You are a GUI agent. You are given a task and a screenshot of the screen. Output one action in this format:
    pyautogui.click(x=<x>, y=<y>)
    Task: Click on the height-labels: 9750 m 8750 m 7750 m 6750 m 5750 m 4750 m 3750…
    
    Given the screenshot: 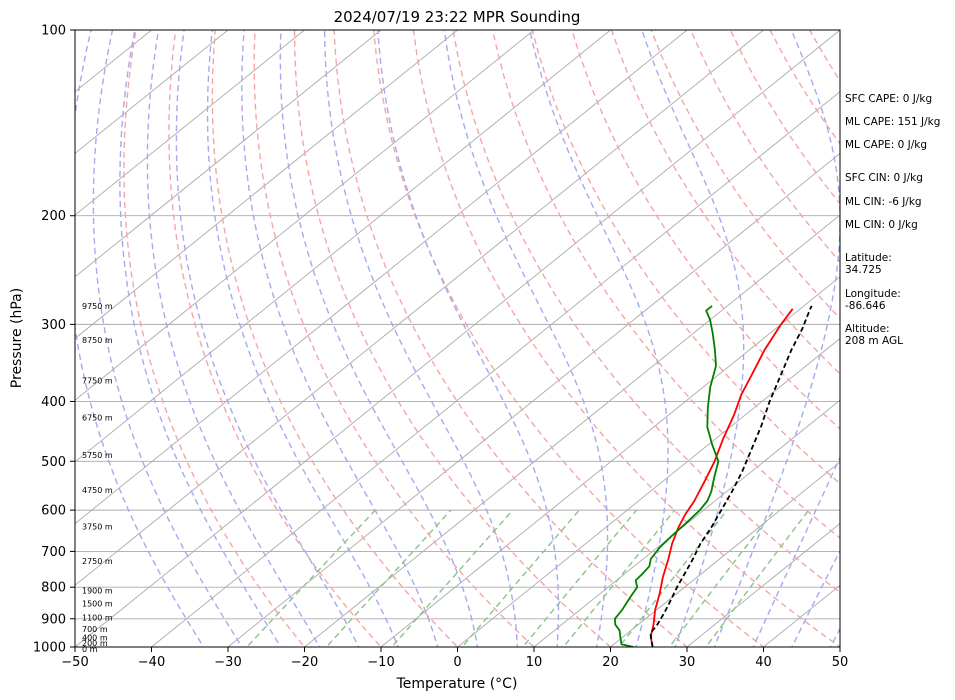 What is the action you would take?
    pyautogui.click(x=97, y=478)
    